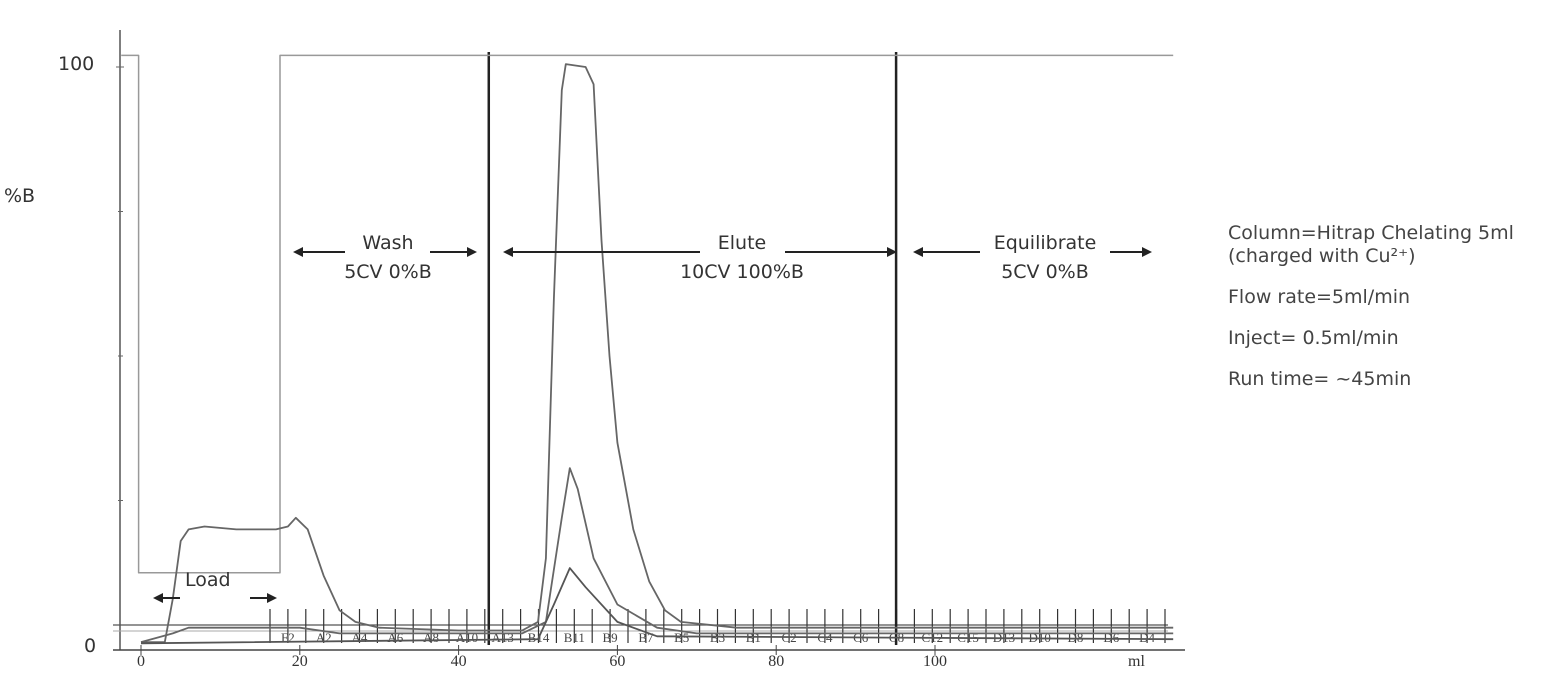  Describe the element at coordinates (1045, 243) in the screenshot. I see `equilibrate-label: Equilibrate` at that location.